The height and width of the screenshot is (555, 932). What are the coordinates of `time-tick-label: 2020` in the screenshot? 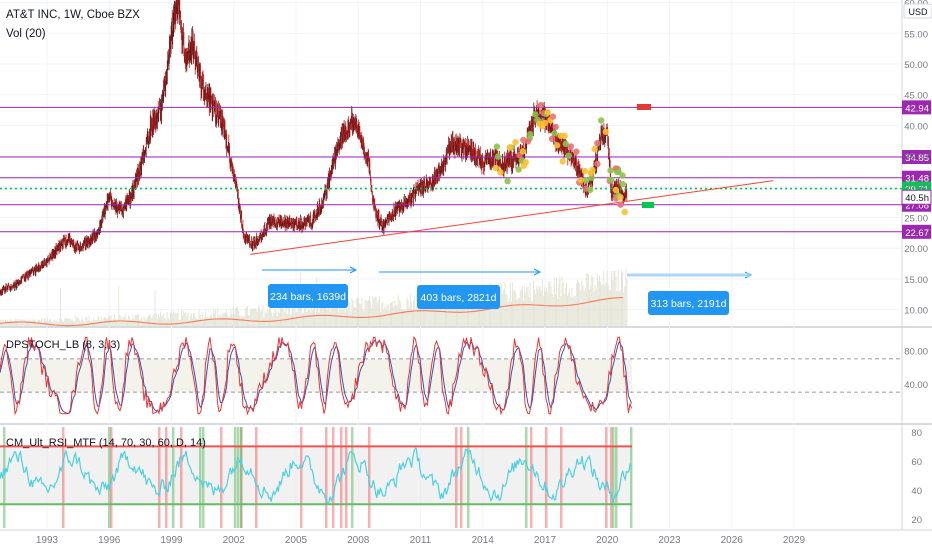 It's located at (607, 540).